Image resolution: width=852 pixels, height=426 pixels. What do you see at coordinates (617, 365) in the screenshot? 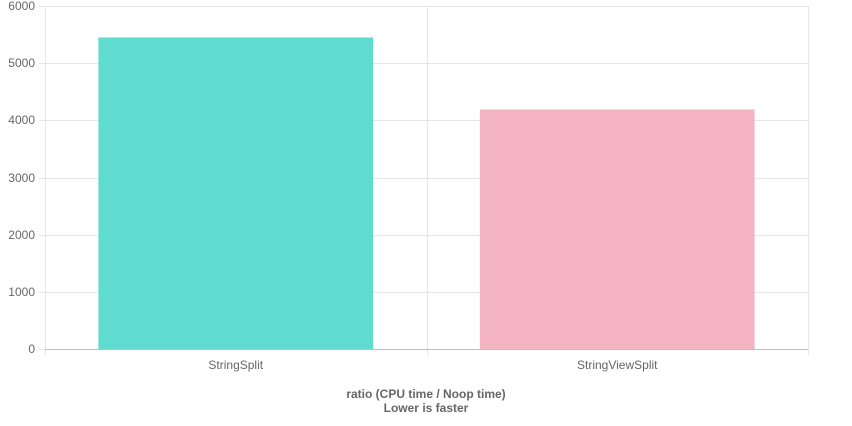
I see `x-tick-label: StringViewSplit` at bounding box center [617, 365].